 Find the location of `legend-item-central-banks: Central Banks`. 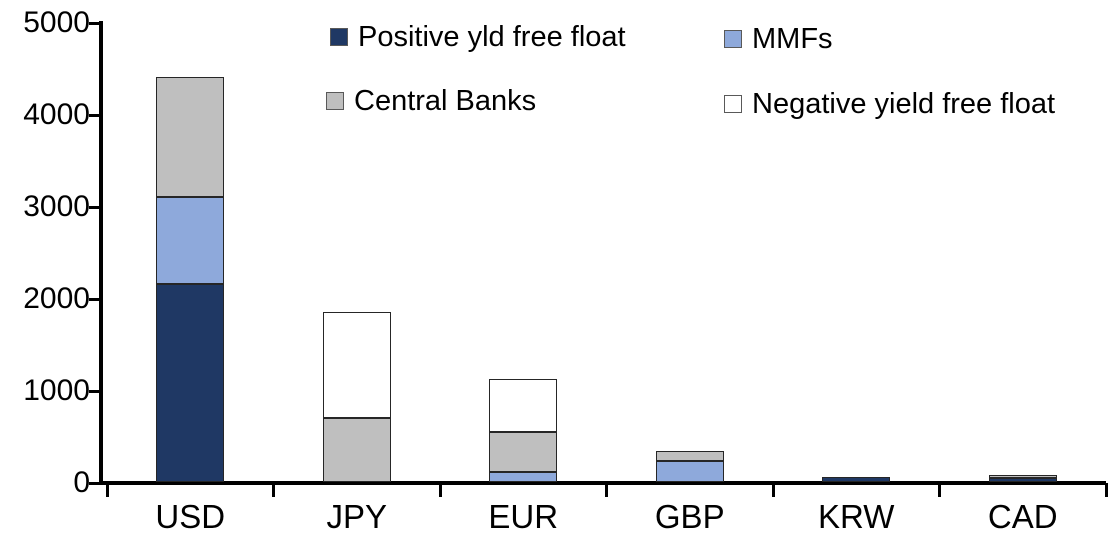

legend-item-central-banks: Central Banks is located at coordinates (431, 101).